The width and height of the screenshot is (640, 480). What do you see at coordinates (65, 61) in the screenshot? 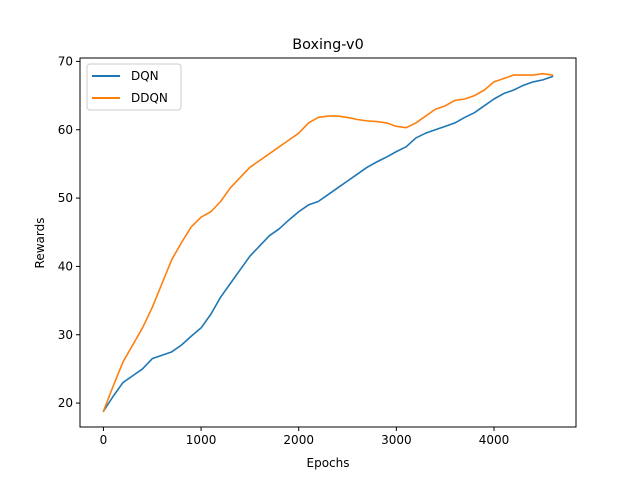
I see `y-tick-label: 70` at bounding box center [65, 61].